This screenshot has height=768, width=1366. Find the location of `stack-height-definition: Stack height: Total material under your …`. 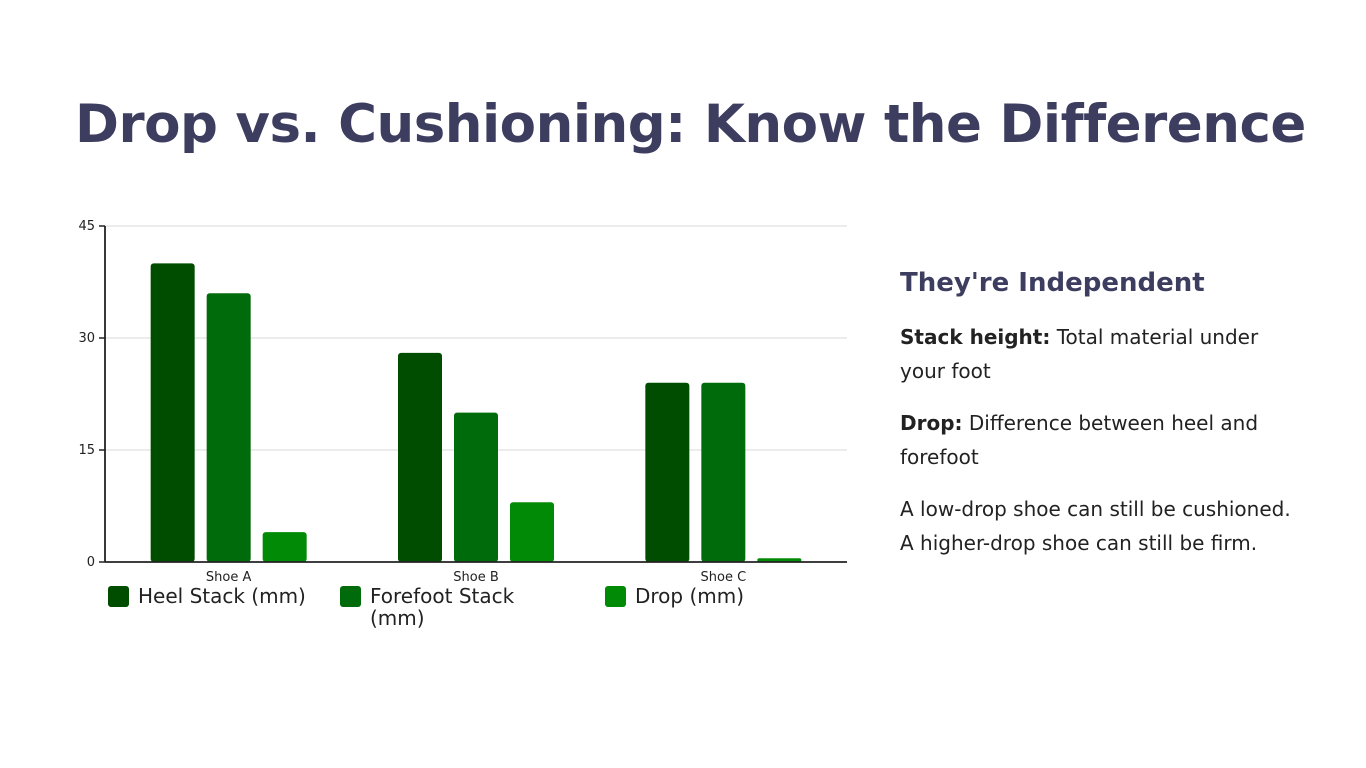

stack-height-definition: Stack height: Total material under your … is located at coordinates (1100, 354).